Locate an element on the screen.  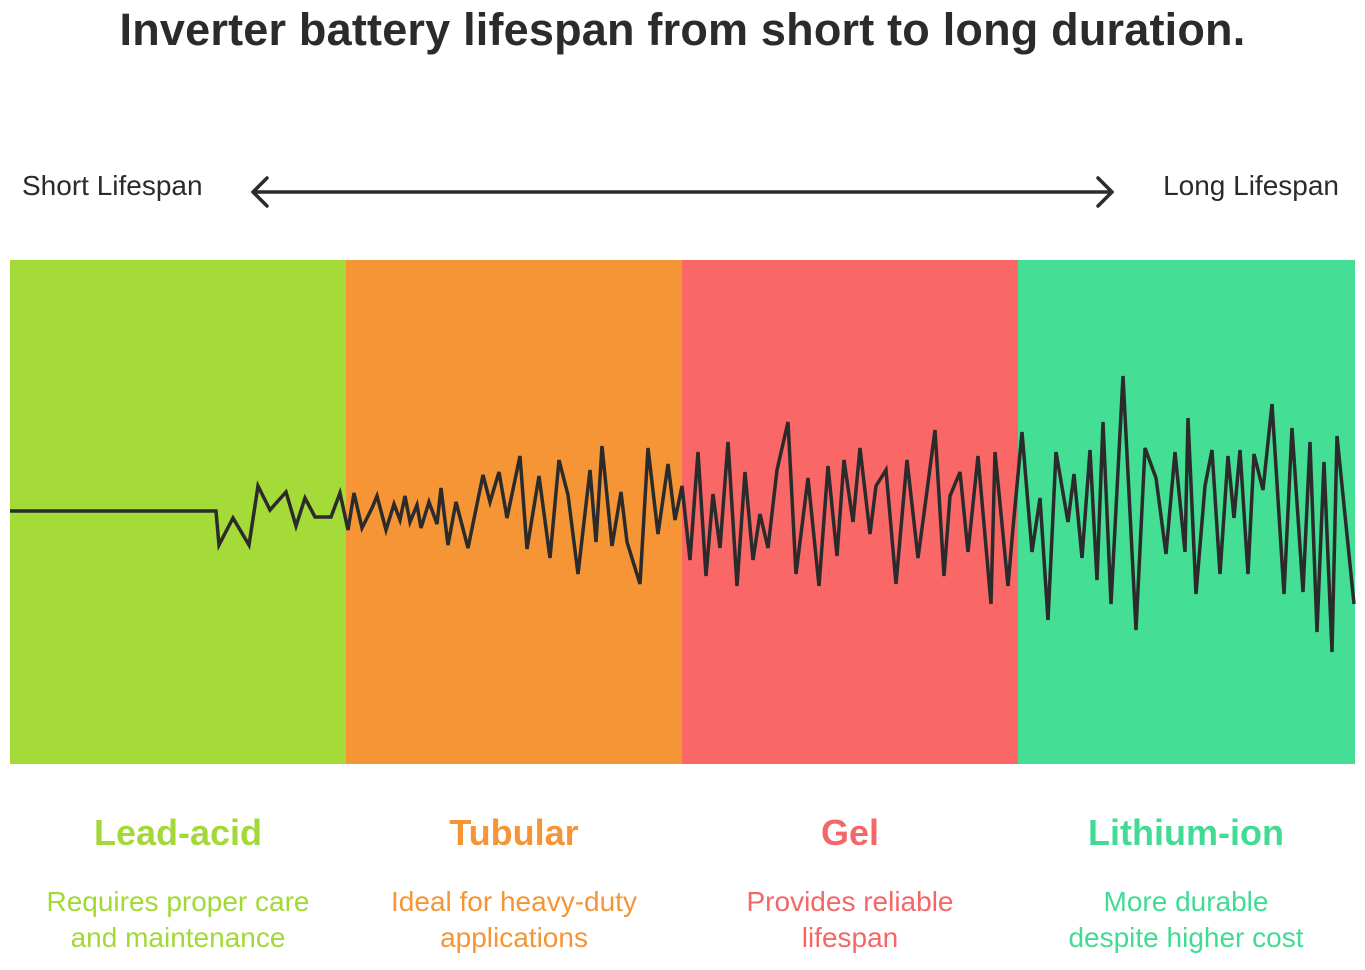
lithium-ion-desc-line1: More durable is located at coordinates (1186, 901).